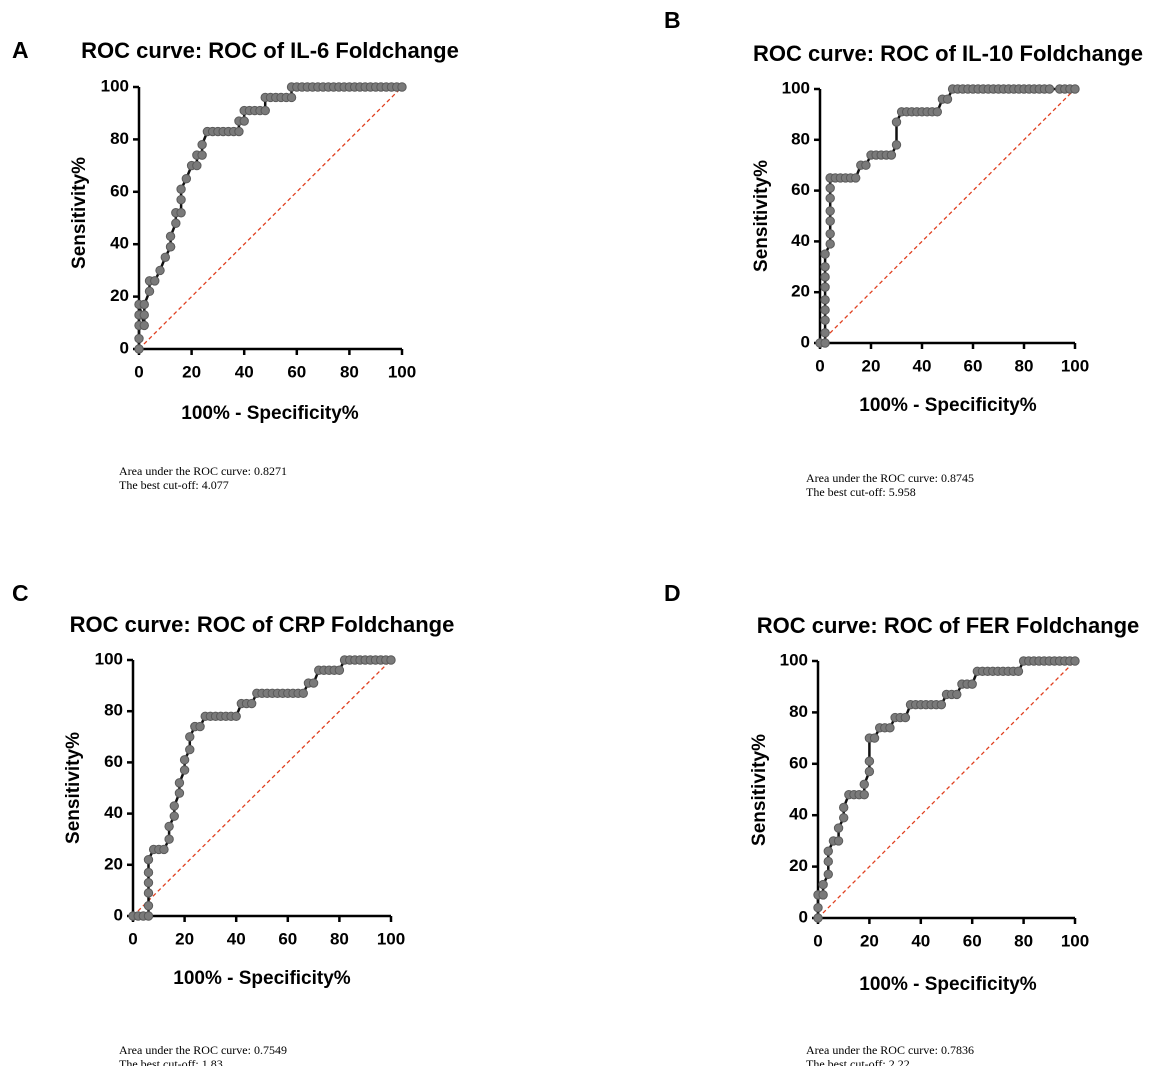 This screenshot has height=1066, width=1161. What do you see at coordinates (761, 216) in the screenshot?
I see `y-axis-label: Sensitivity%` at bounding box center [761, 216].